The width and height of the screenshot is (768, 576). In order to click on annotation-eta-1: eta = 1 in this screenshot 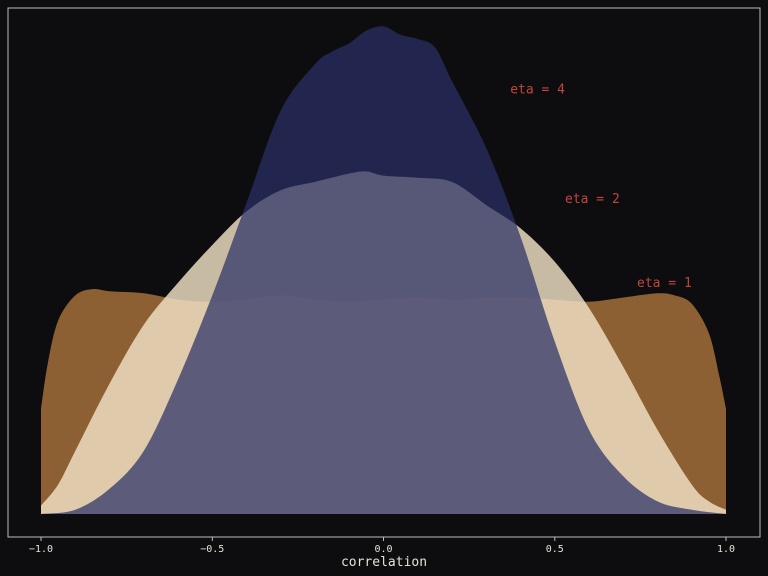, I will do `click(664, 283)`.